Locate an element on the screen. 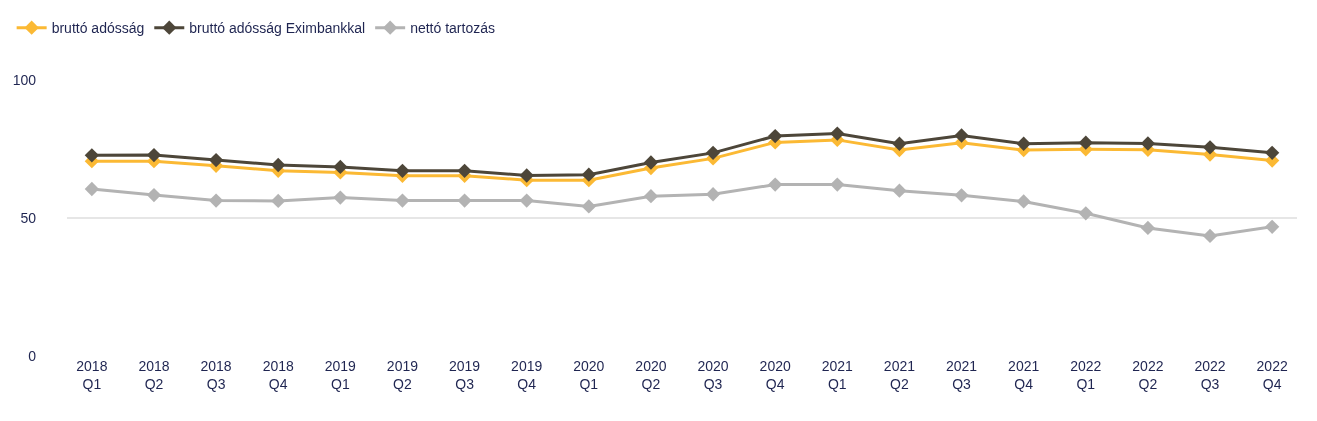 The image size is (1317, 421). legend-label: nettó tartozás is located at coordinates (452, 28).